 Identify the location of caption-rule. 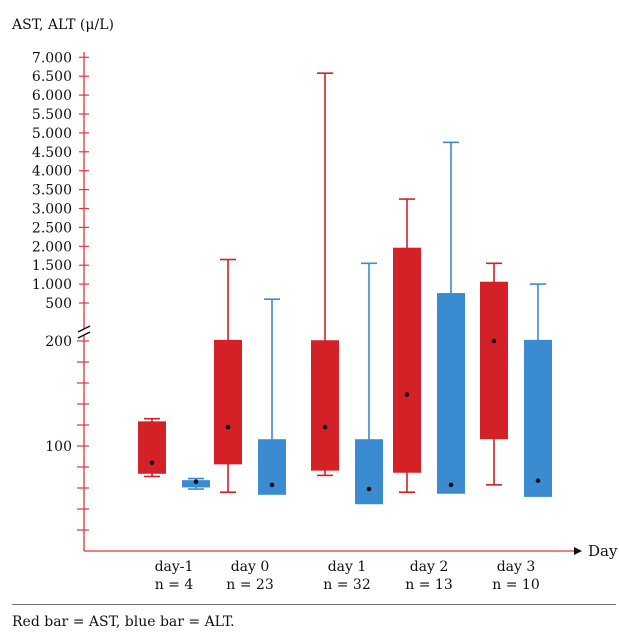
(314, 604).